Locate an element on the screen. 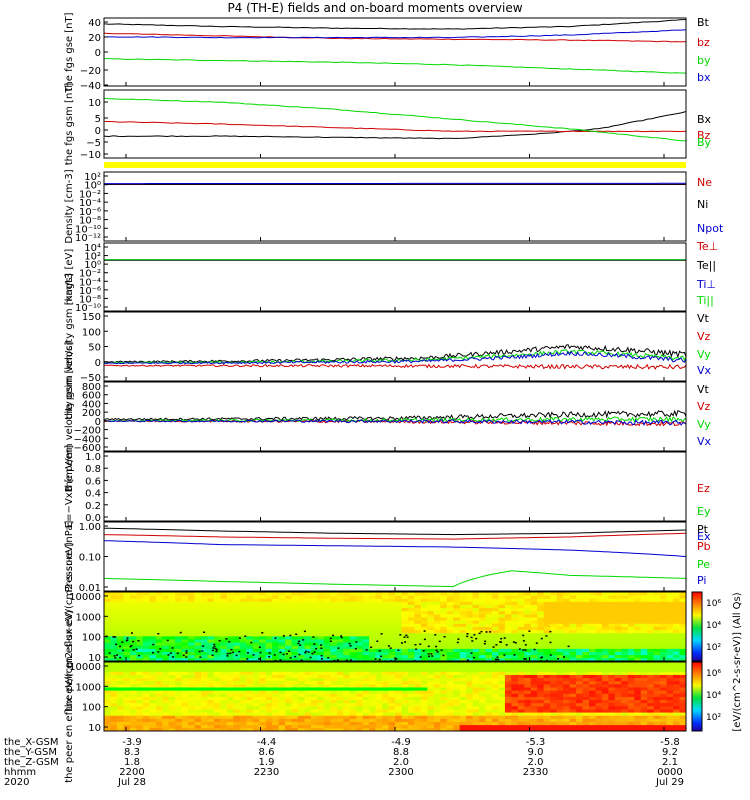 This screenshot has width=750, height=800. legend-Bx: Bx is located at coordinates (704, 119).